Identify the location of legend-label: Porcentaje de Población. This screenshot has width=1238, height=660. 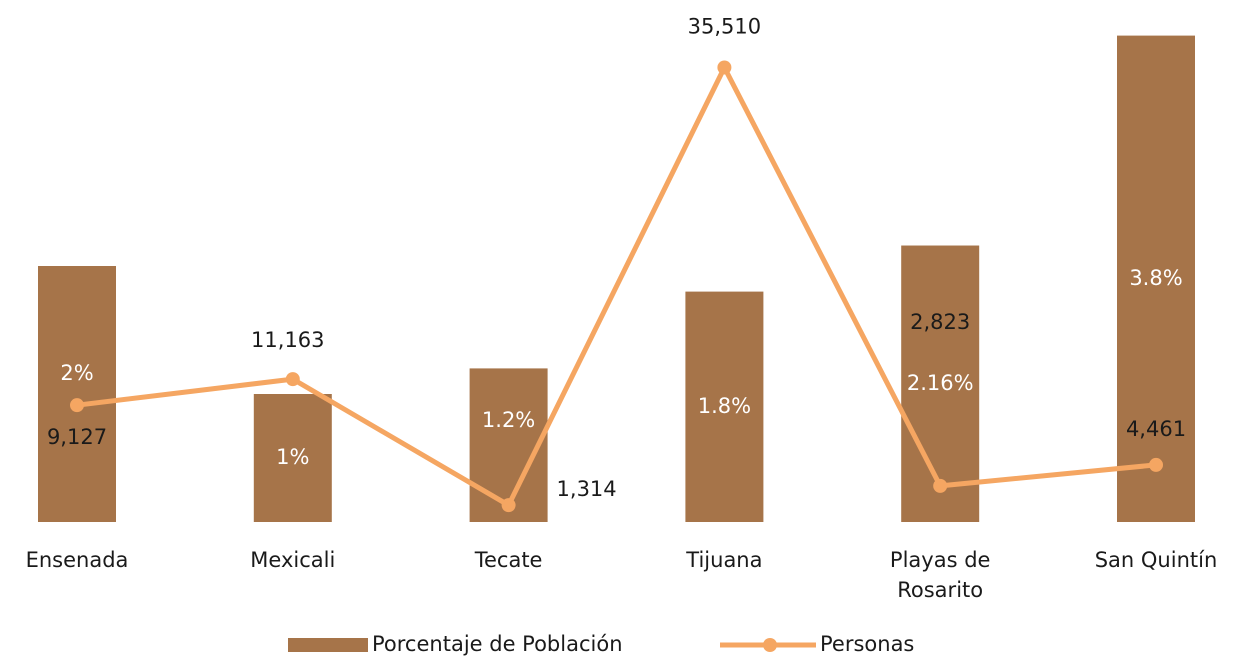
(497, 644).